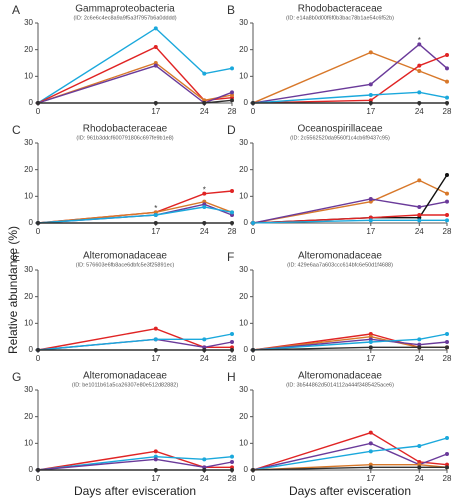  I want to click on panel-letter: B, so click(231, 10).